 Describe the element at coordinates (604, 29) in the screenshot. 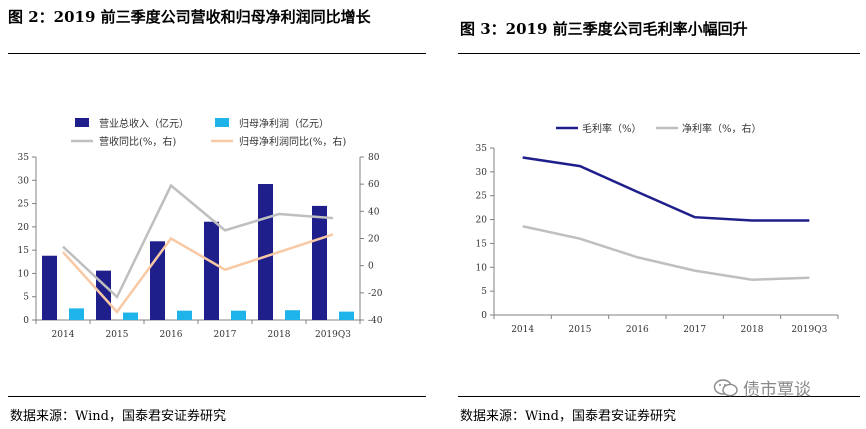

I see `figure-3-title: 图 3：2019 前三季度公司毛利率小幅回升` at that location.